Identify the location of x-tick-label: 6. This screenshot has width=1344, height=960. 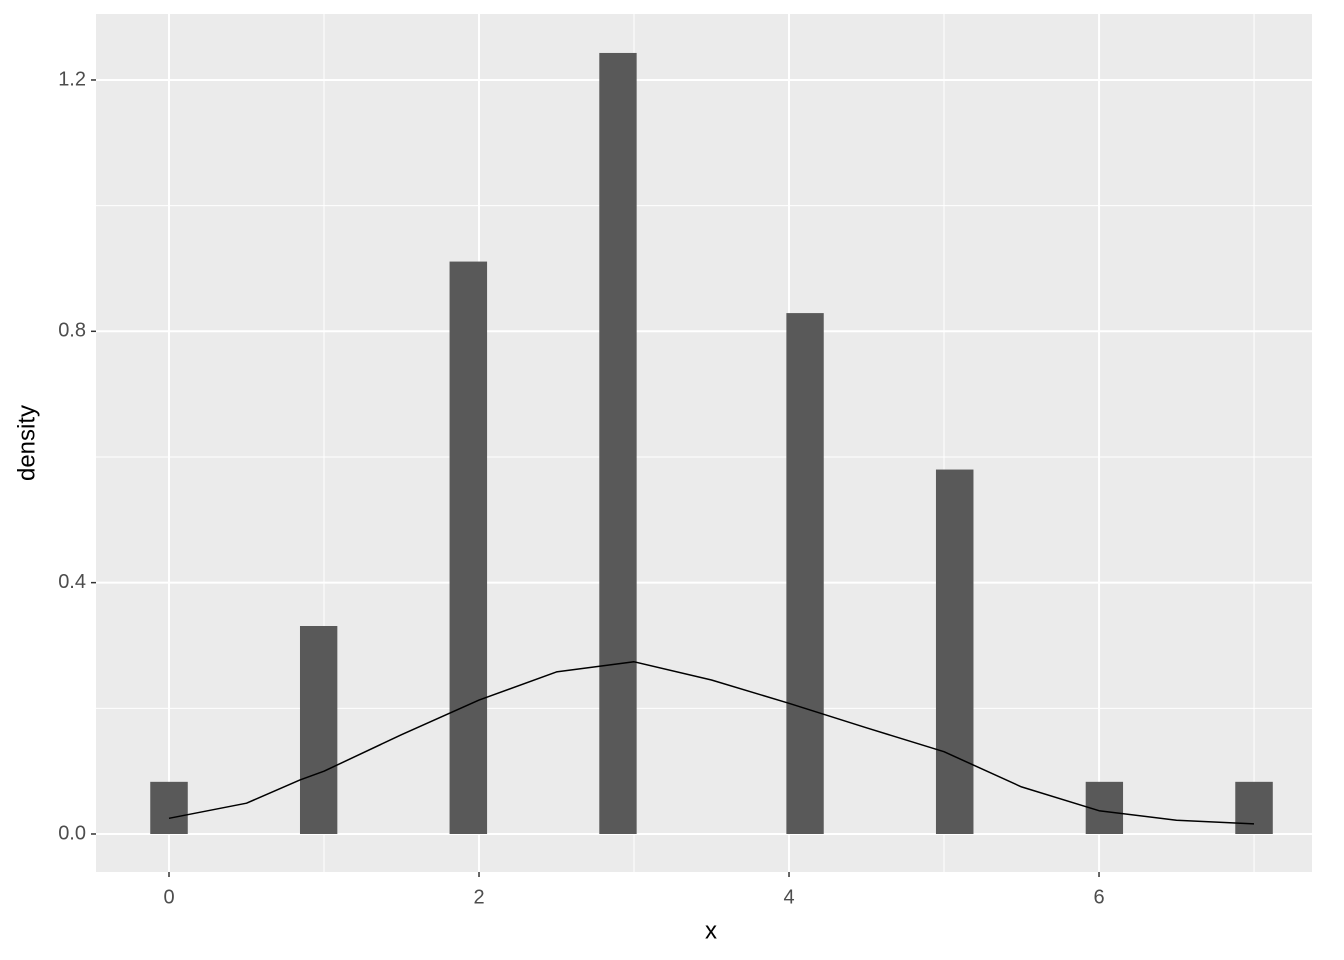
(1098, 897).